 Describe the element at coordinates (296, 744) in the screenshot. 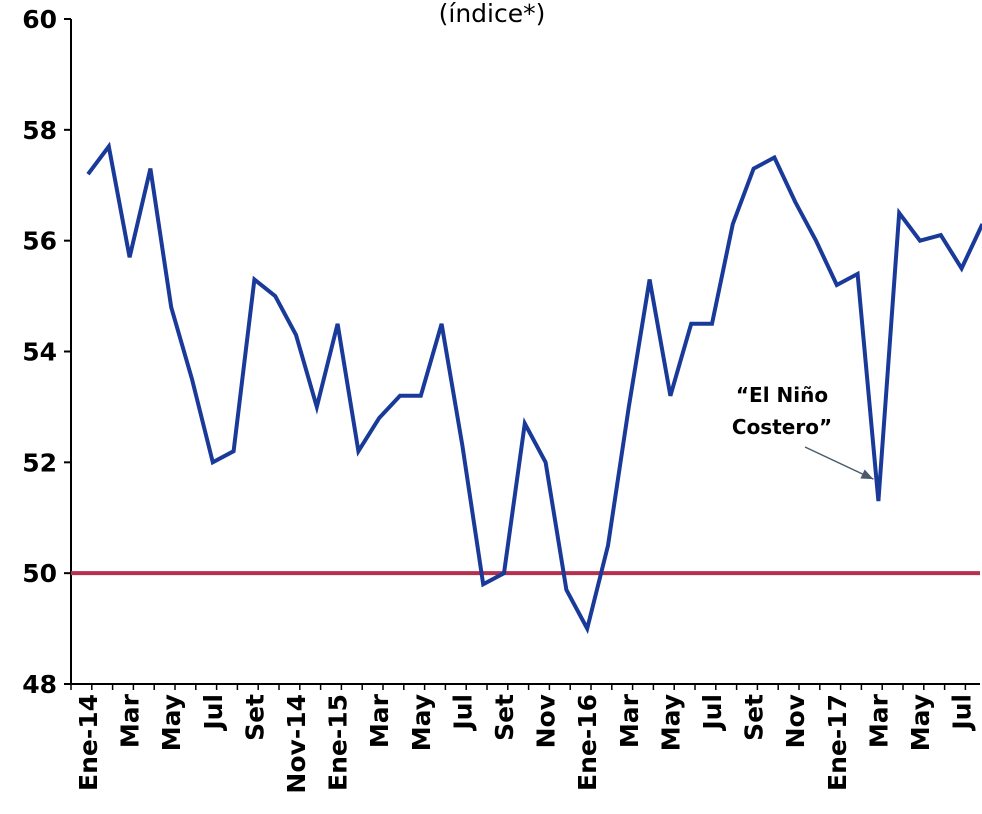

I see `x-tick-label: Nov-14` at that location.